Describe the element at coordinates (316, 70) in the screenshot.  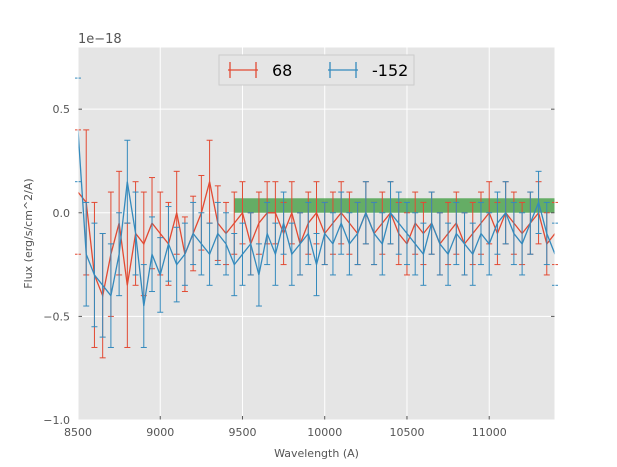
I see `legend: 68 -152` at that location.